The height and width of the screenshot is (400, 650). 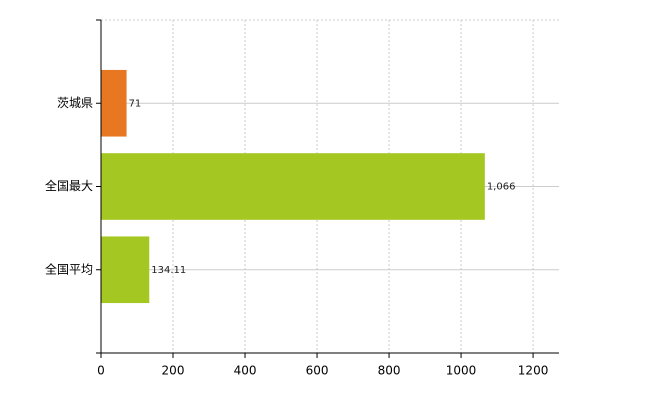 What do you see at coordinates (501, 187) in the screenshot?
I see `value-label: 1,066` at bounding box center [501, 187].